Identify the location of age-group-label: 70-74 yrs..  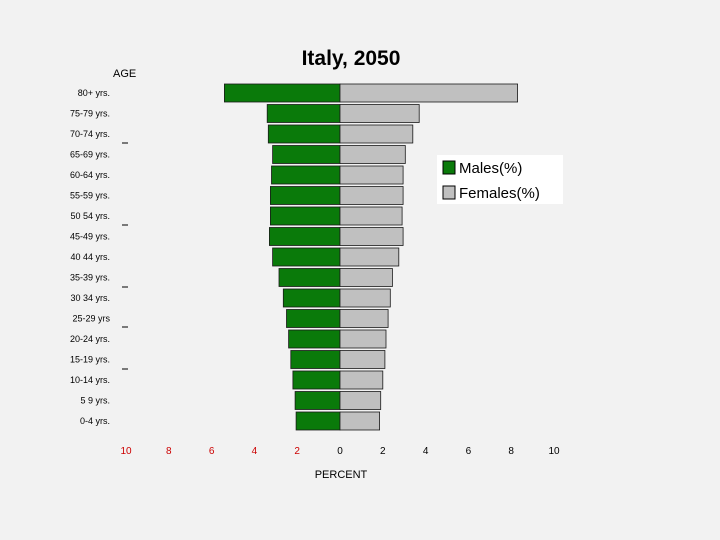
(90, 134).